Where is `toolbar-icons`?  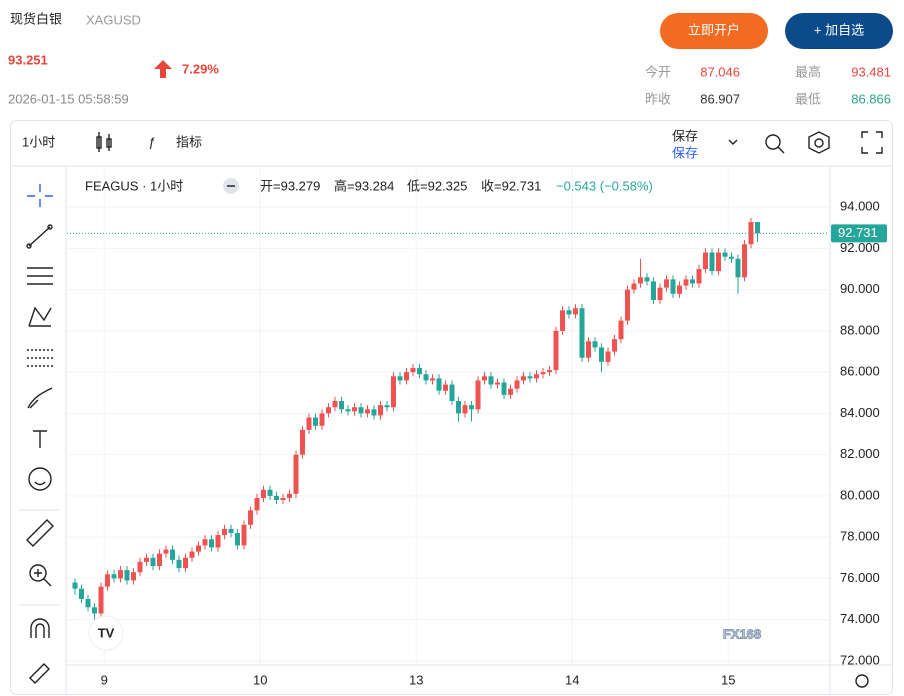
toolbar-icons is located at coordinates (824, 142).